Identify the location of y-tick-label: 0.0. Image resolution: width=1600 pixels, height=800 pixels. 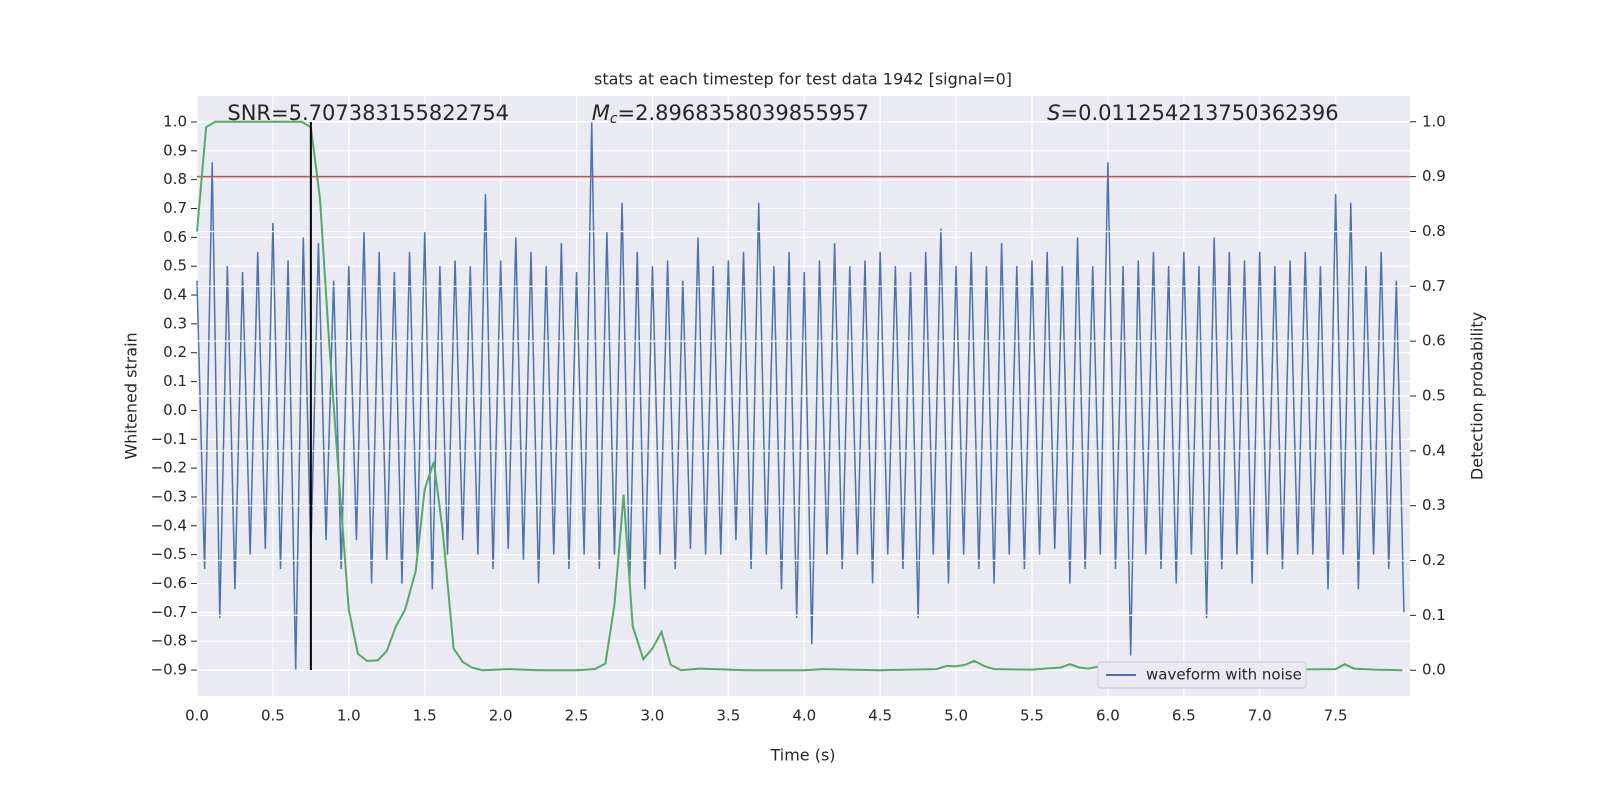
(175, 410).